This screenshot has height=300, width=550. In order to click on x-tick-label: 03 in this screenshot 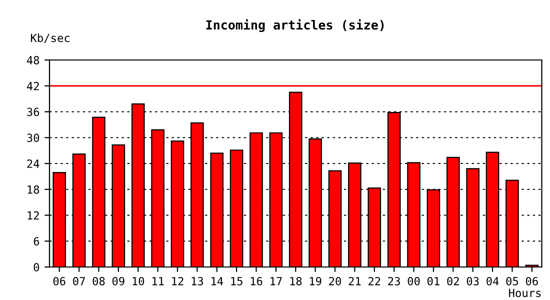, I will do `click(472, 281)`.